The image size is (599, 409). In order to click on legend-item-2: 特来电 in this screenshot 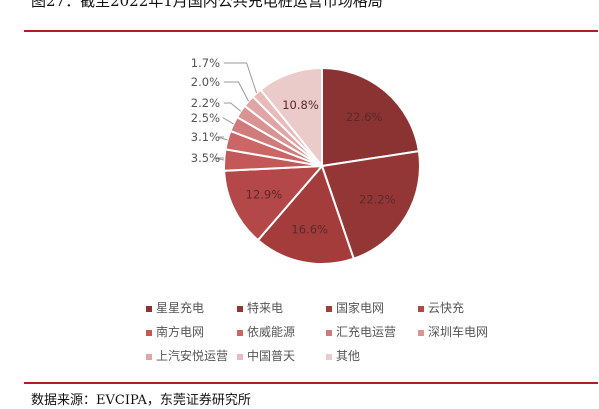, I will do `click(260, 307)`.